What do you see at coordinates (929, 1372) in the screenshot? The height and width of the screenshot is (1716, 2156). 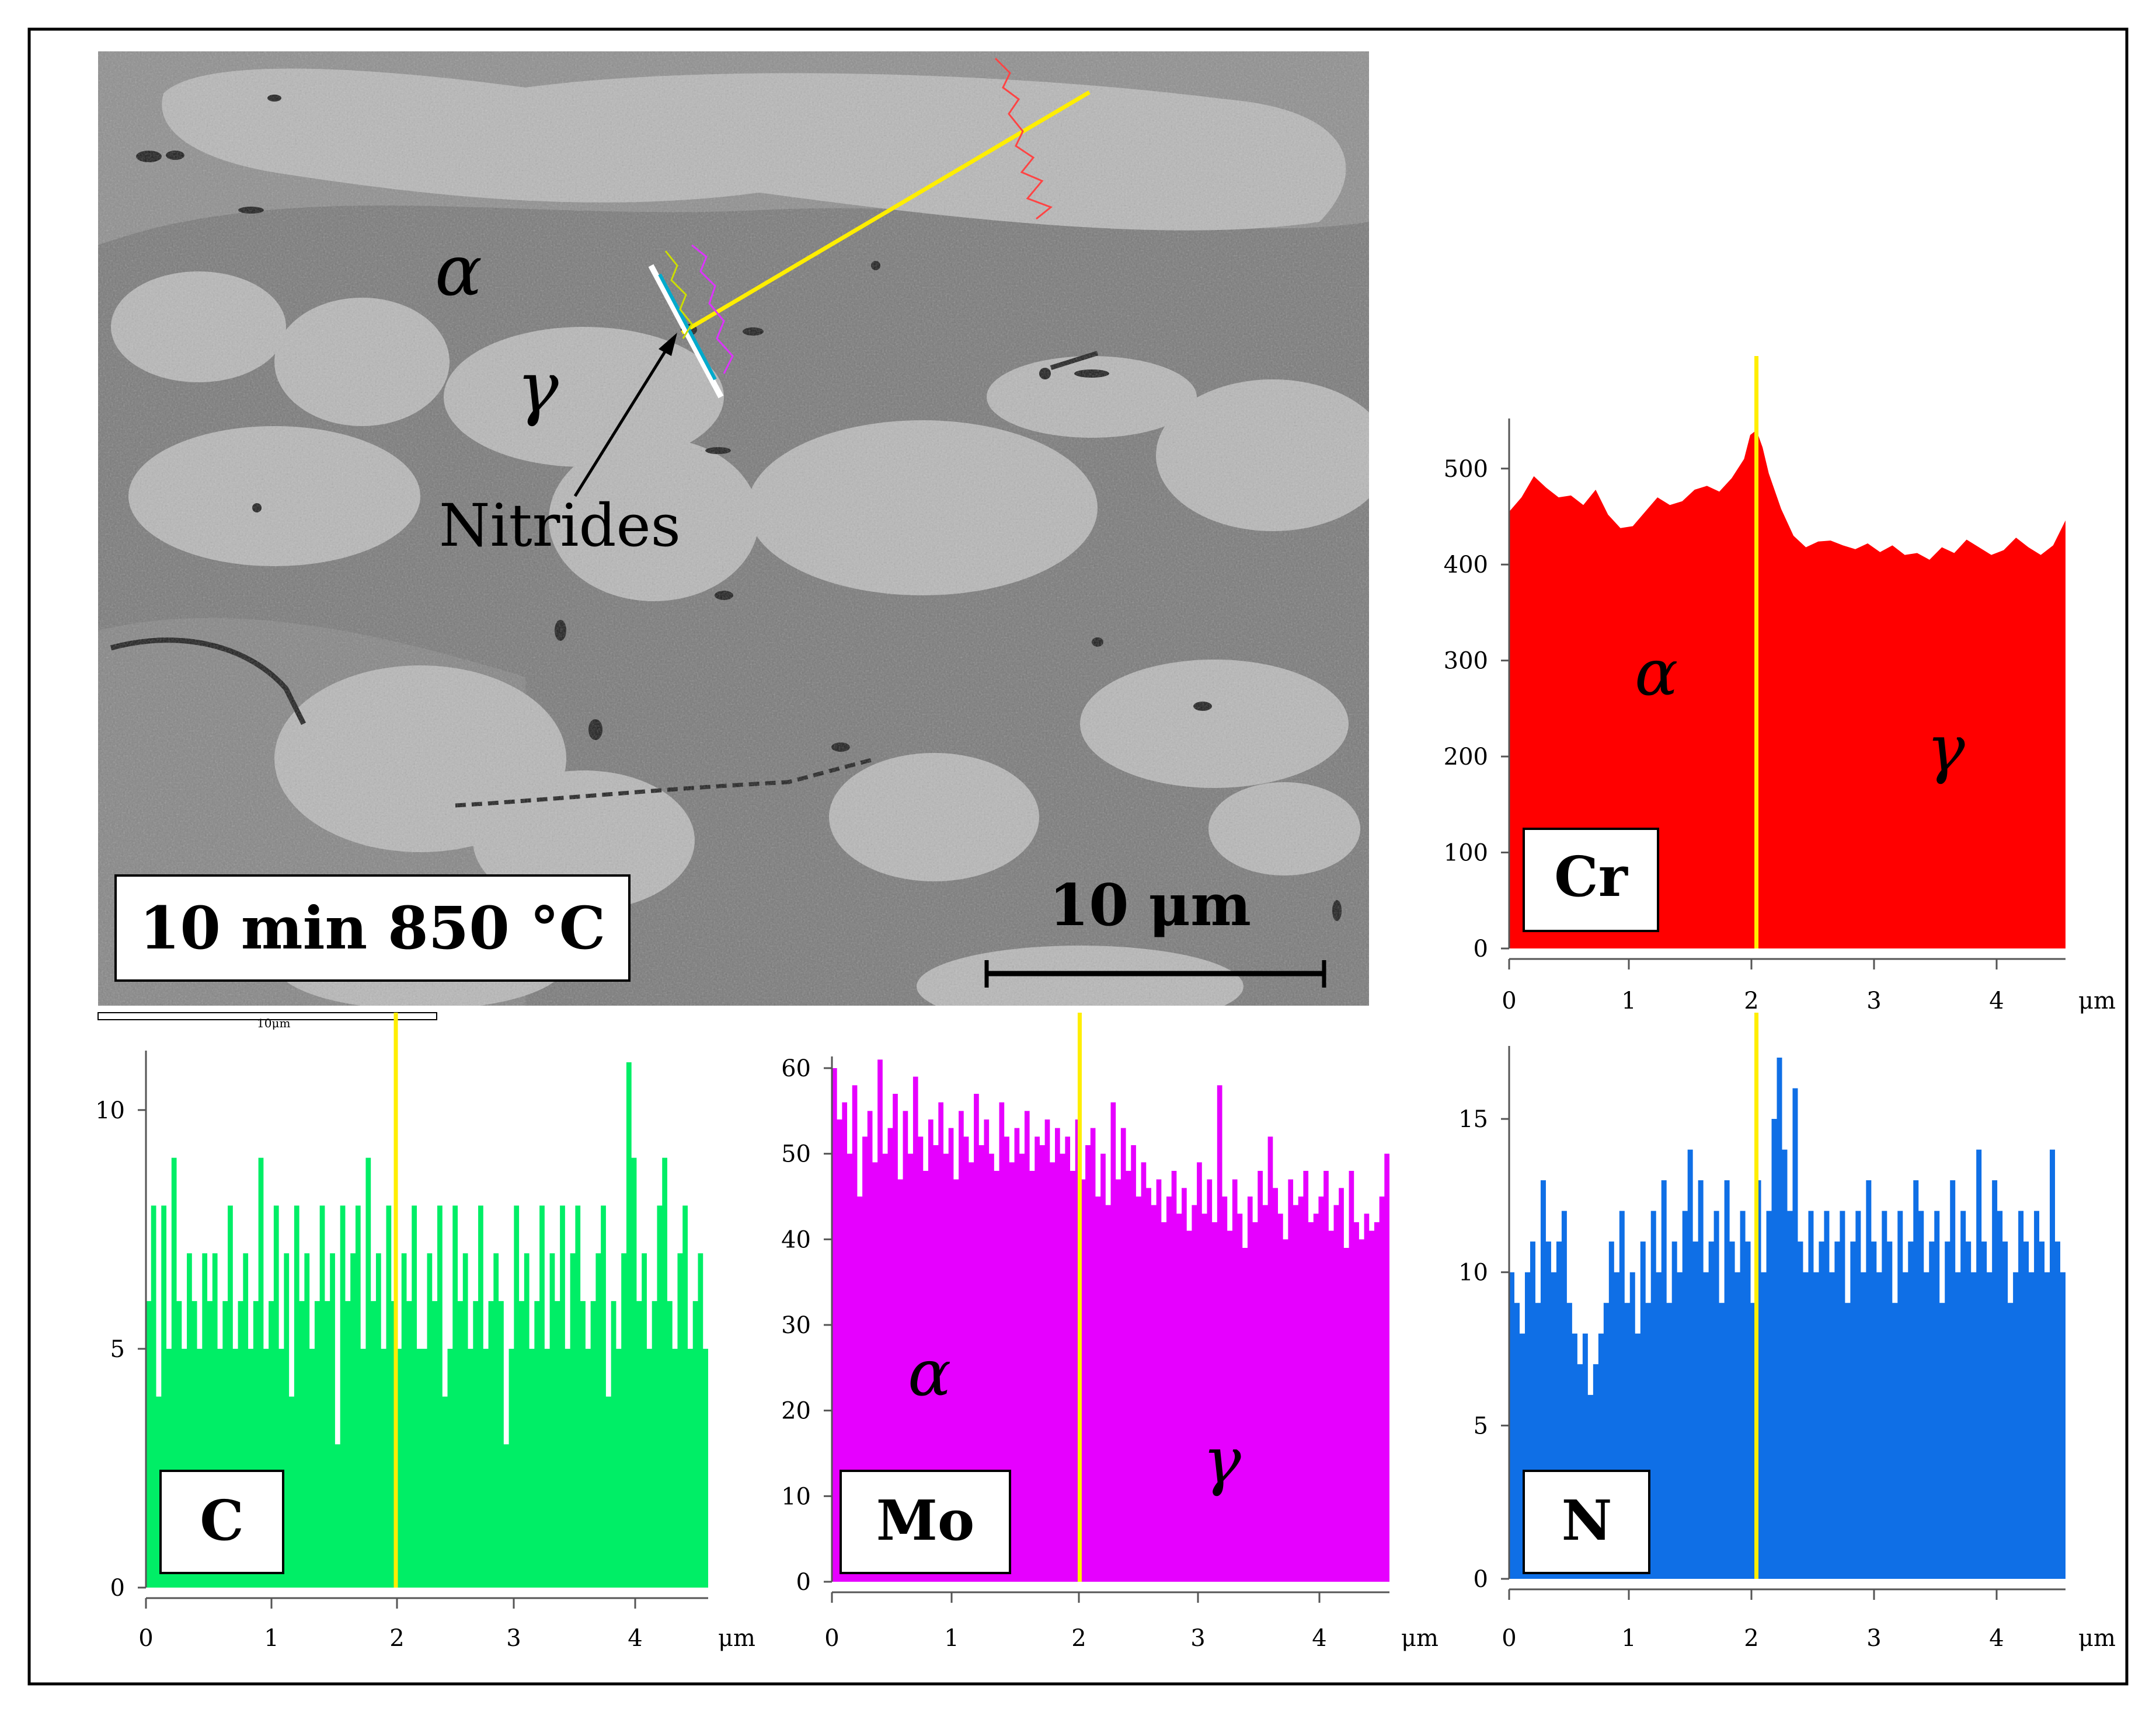 I see `mo-alpha-label: α` at bounding box center [929, 1372].